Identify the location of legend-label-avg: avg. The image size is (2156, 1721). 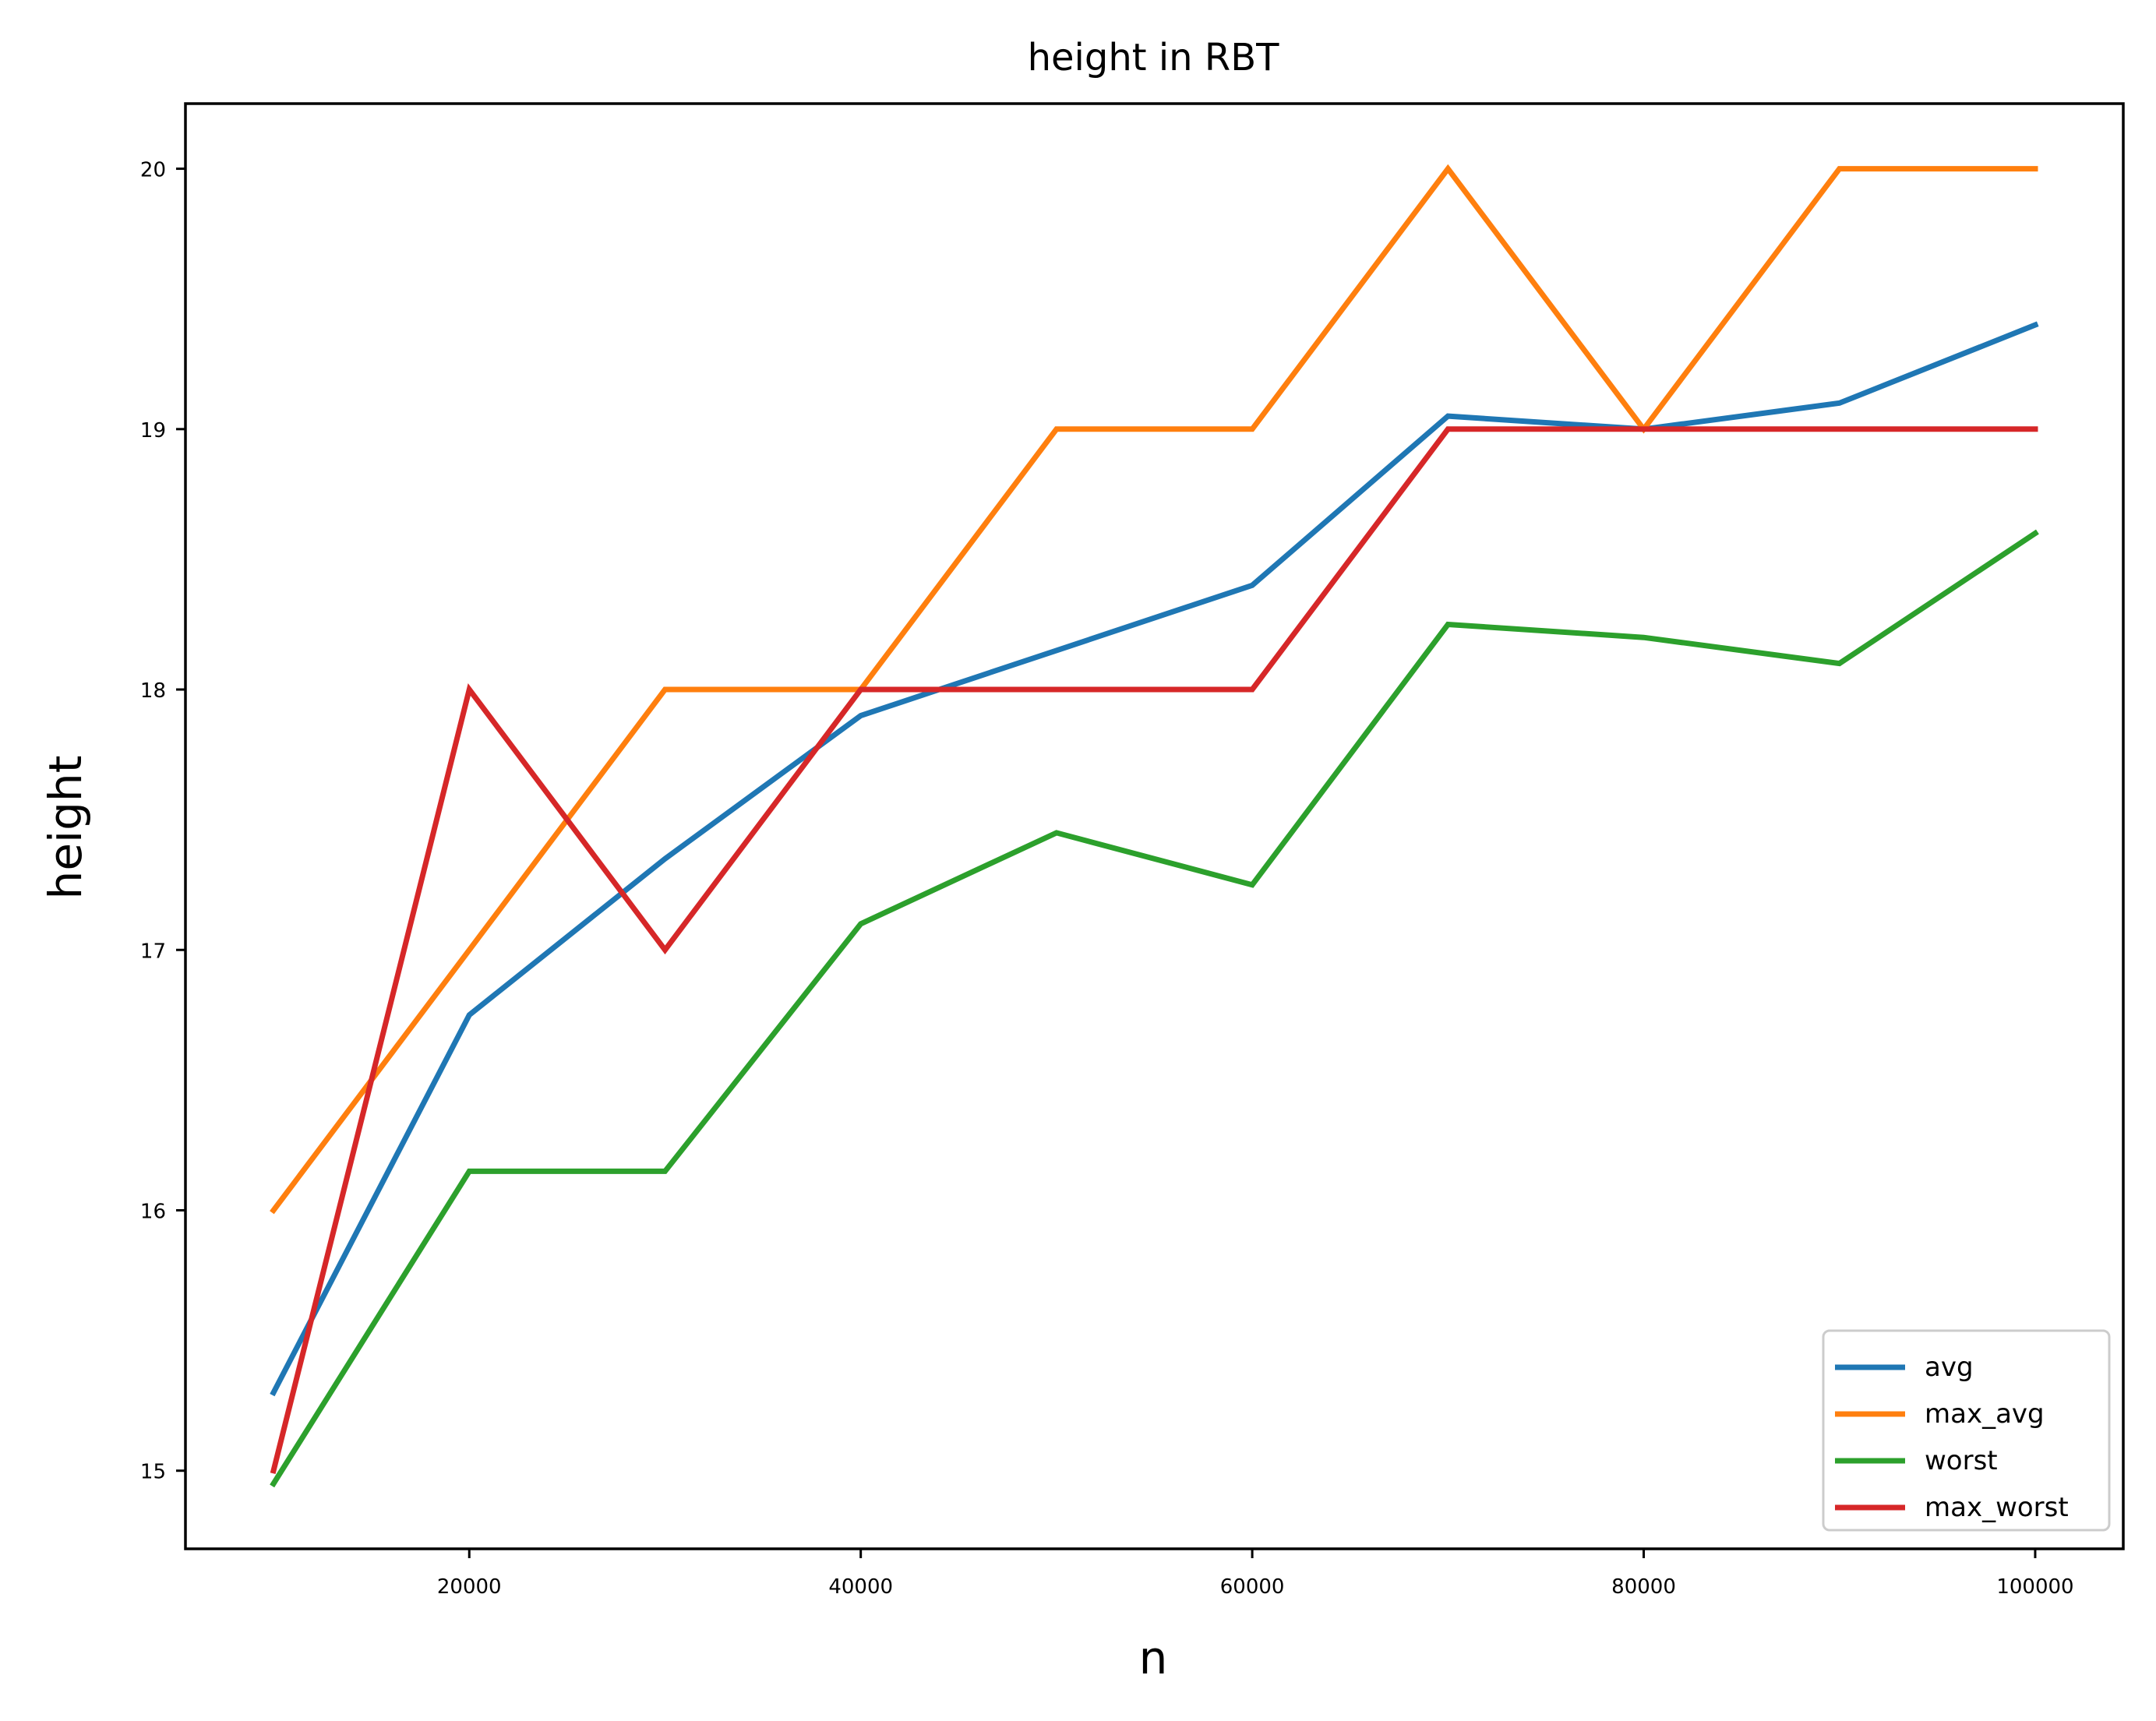
(1949, 1367).